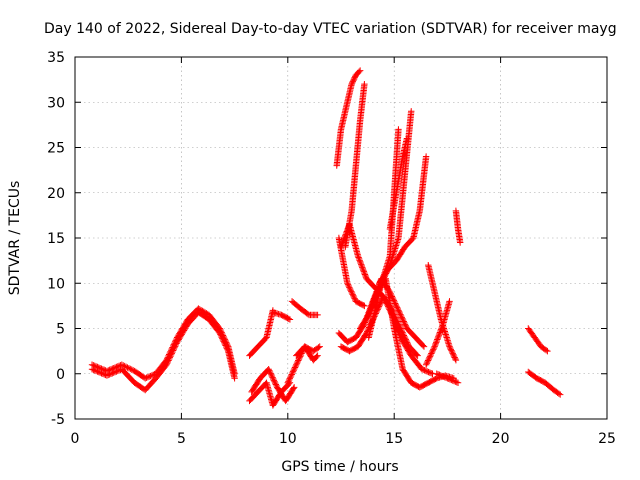 This screenshot has width=640, height=480. I want to click on x-tick-label: 5, so click(181, 439).